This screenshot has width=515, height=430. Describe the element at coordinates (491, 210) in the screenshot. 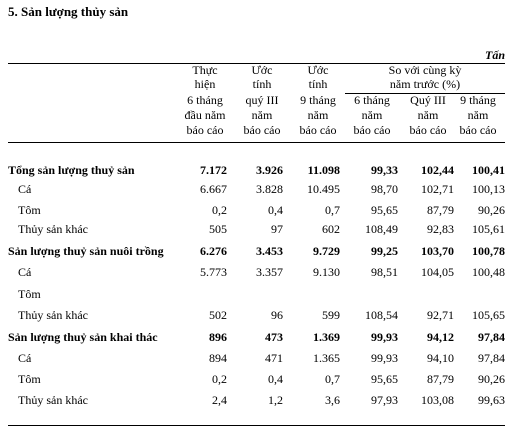

I see `cell: 90,26` at that location.